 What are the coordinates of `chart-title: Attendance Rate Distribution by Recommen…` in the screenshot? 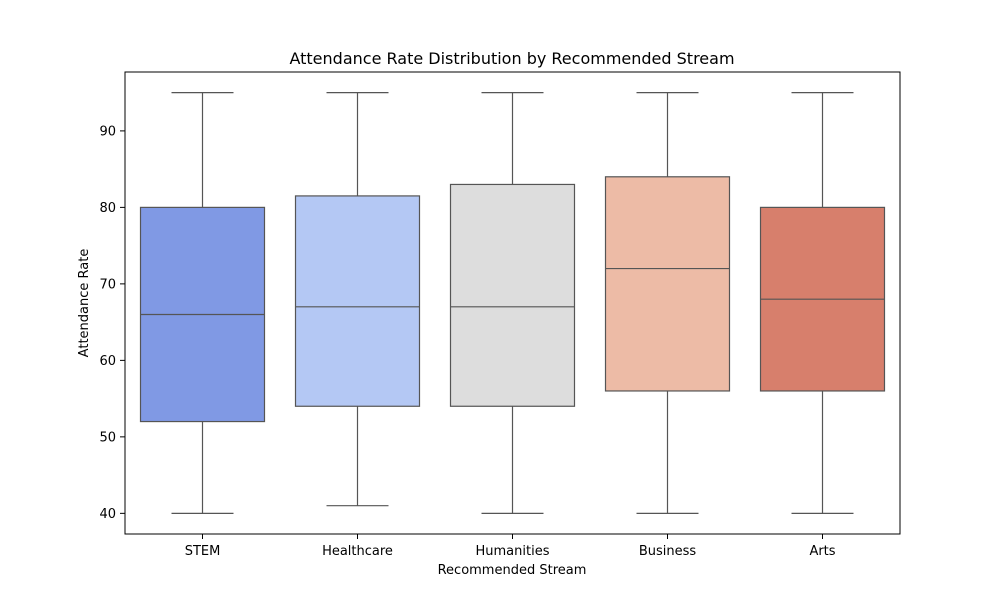 It's located at (511, 58).